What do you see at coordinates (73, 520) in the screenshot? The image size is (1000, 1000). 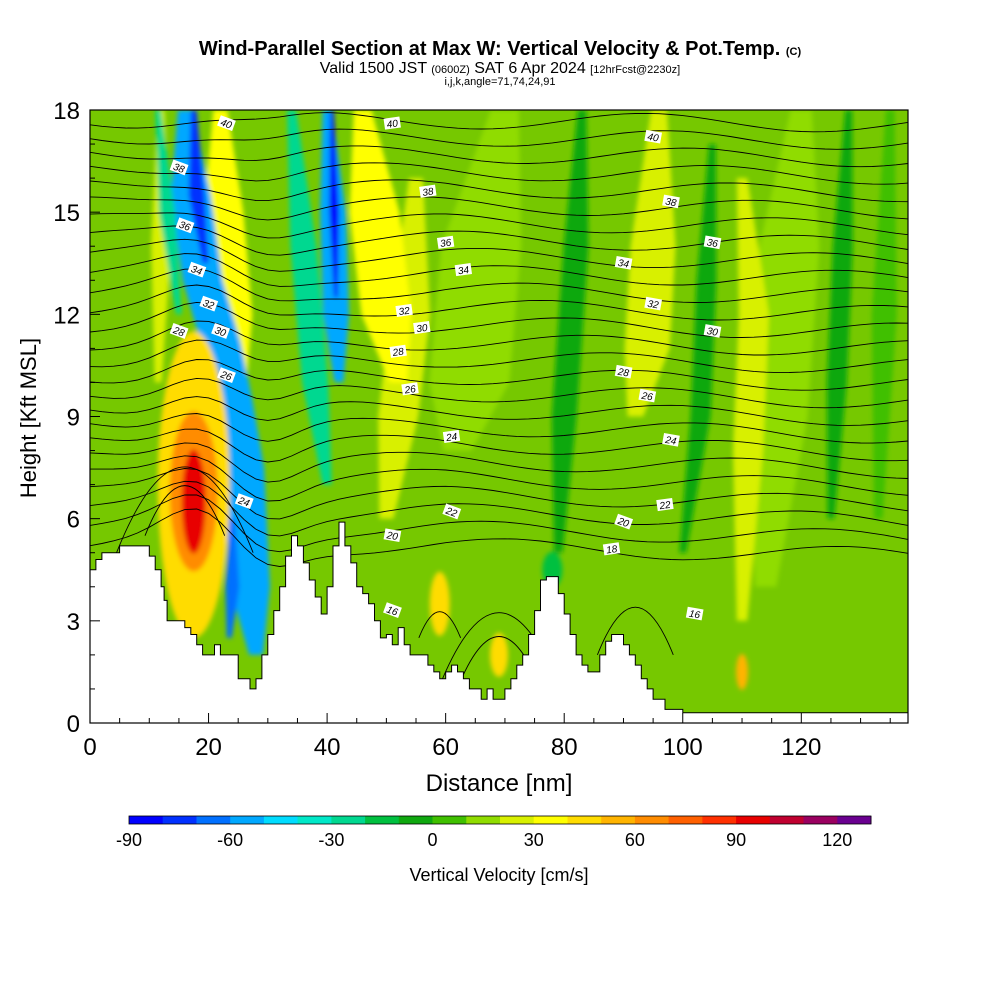 I see `y-tick-label: 6` at bounding box center [73, 520].